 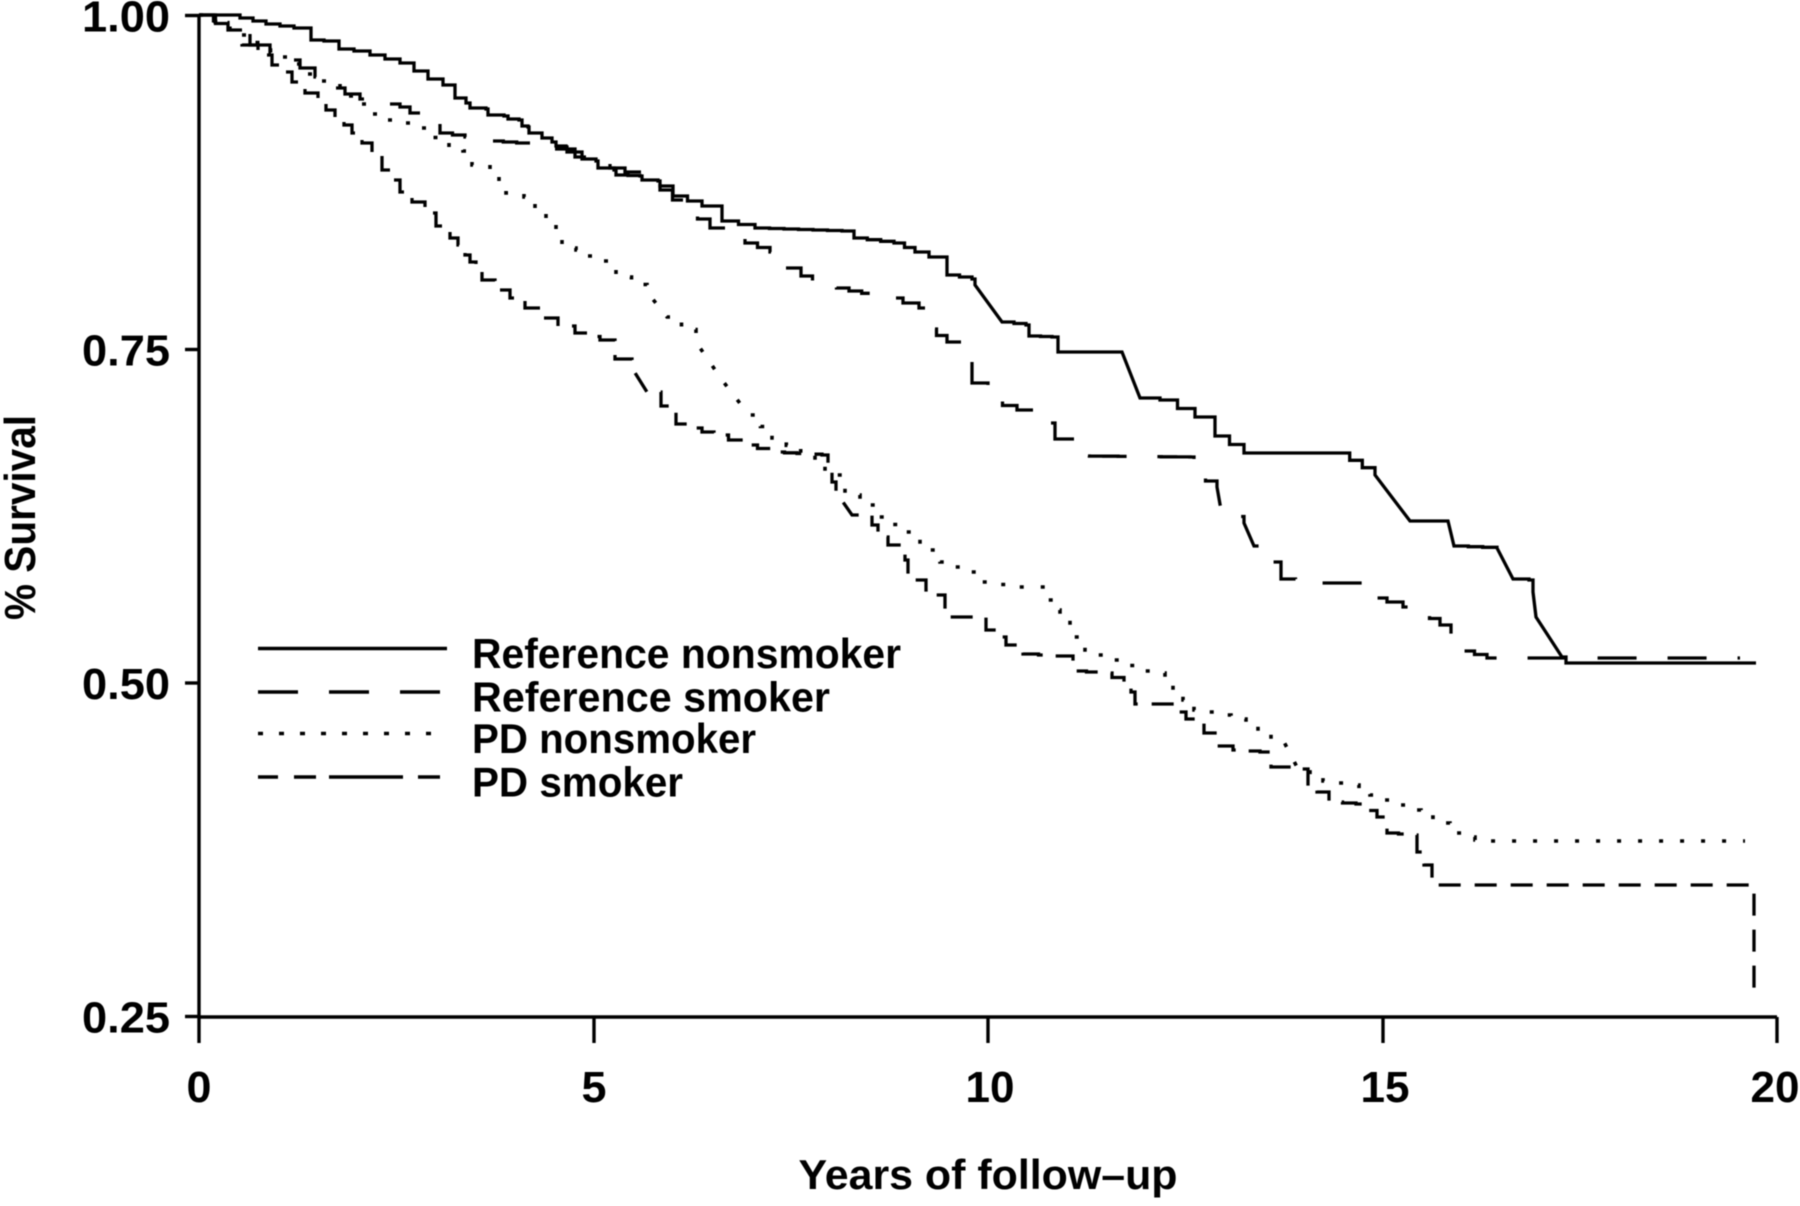 I want to click on svg-text: 0.25, so click(x=126, y=1018).